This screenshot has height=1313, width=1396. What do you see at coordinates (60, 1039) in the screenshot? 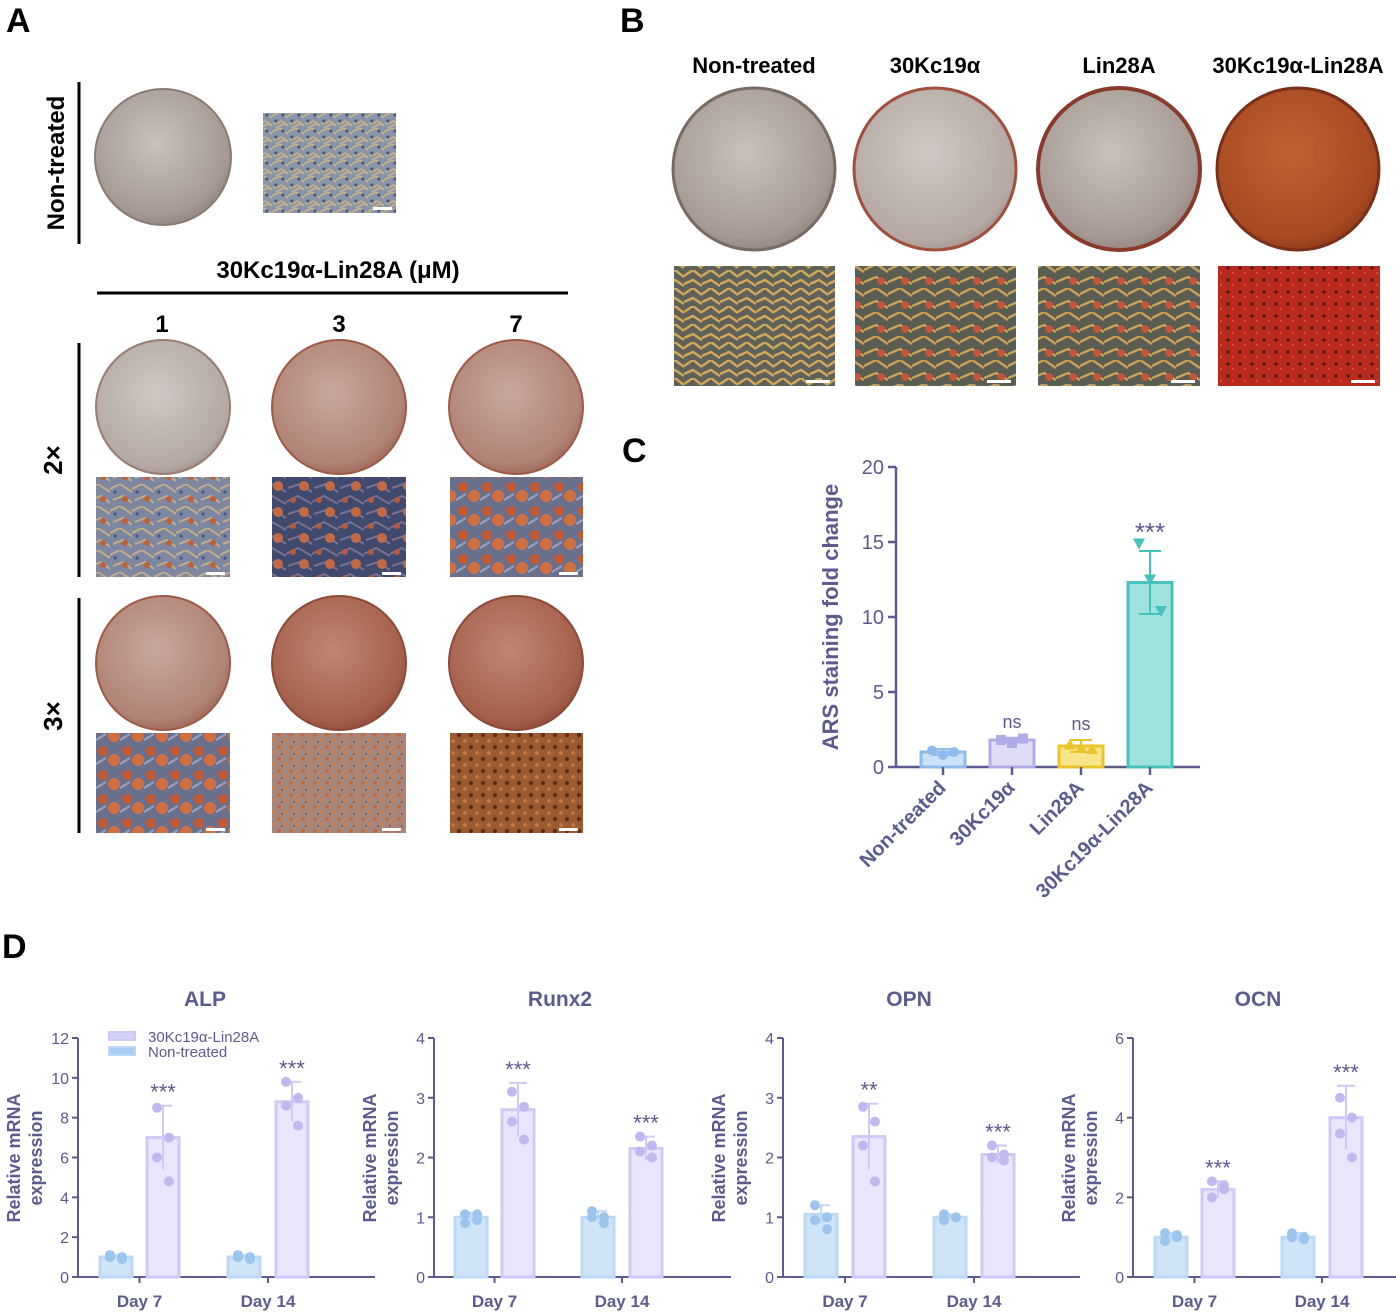
I see `y-tick-label: 12` at bounding box center [60, 1039].